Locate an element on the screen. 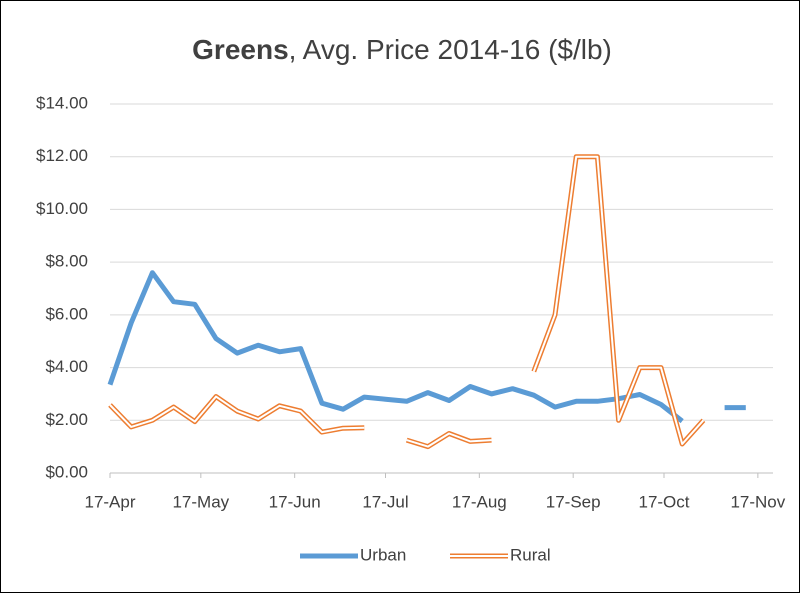 This screenshot has height=594, width=801. legend-label: Rural is located at coordinates (530, 554).